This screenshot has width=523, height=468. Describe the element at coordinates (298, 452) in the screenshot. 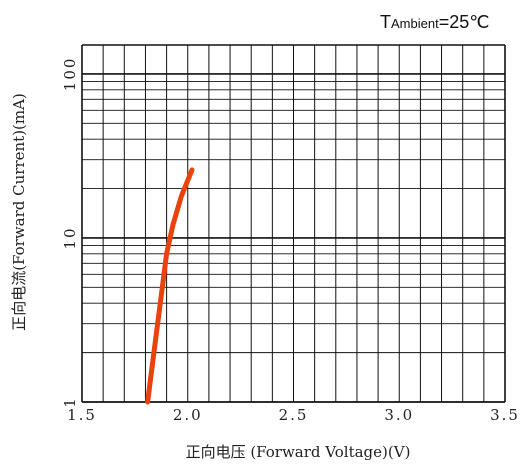

I see `x-axis-label: 正向电压 (Forward Voltage)(V)` at that location.